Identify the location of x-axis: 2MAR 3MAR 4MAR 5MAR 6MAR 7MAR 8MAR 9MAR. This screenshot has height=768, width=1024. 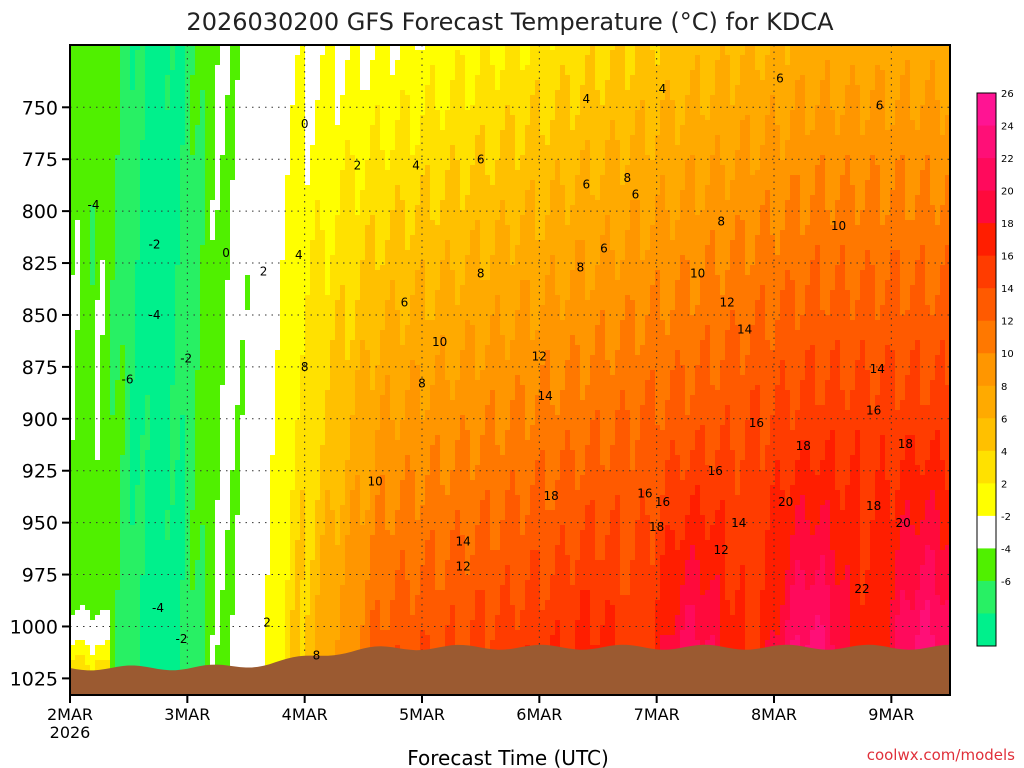
(480, 709).